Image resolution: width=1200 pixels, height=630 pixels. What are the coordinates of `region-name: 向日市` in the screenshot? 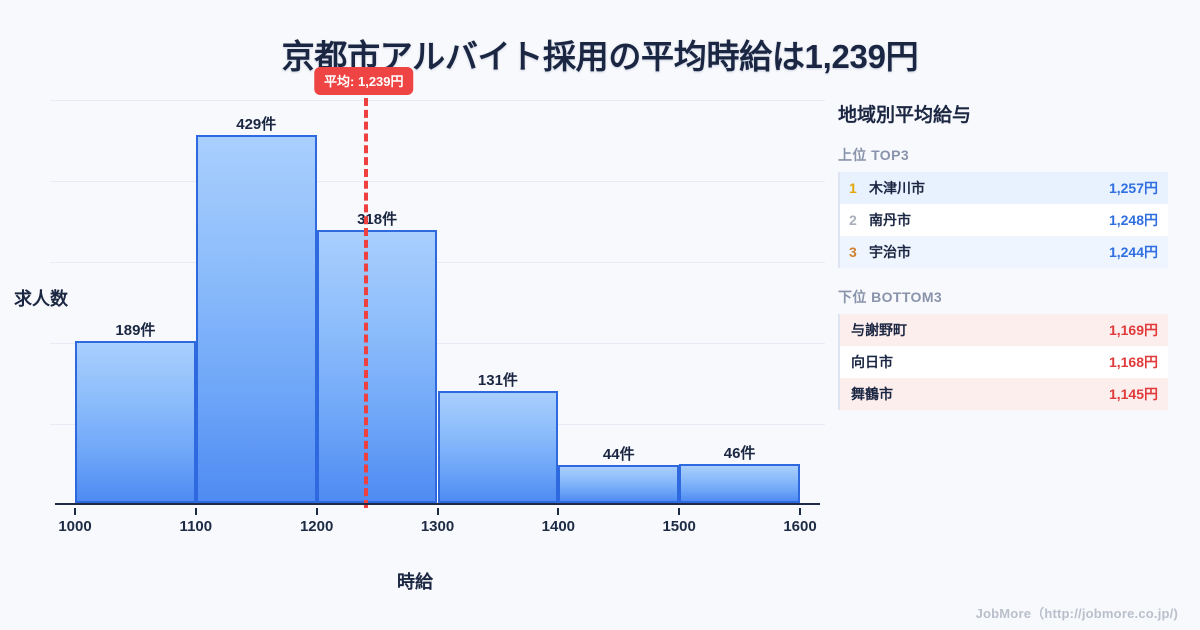 It's located at (872, 362).